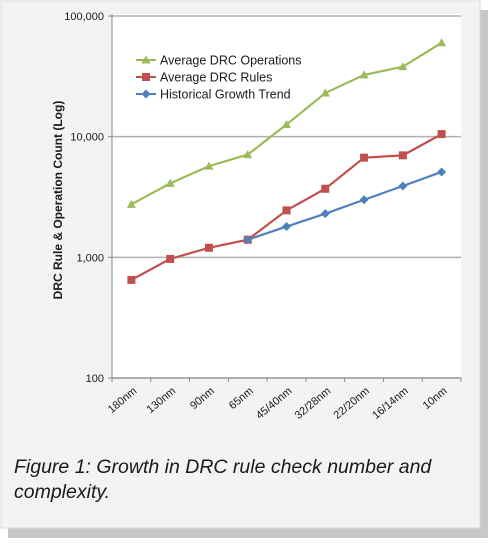 The height and width of the screenshot is (544, 489). I want to click on legend-label: Average DRC Operations, so click(231, 61).